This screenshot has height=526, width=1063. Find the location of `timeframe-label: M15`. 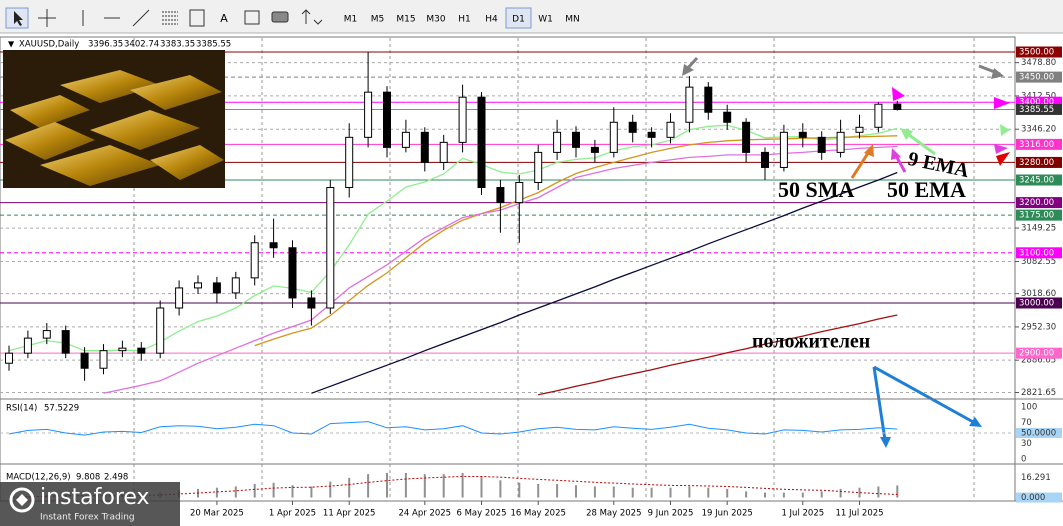

timeframe-label: M15 is located at coordinates (405, 20).